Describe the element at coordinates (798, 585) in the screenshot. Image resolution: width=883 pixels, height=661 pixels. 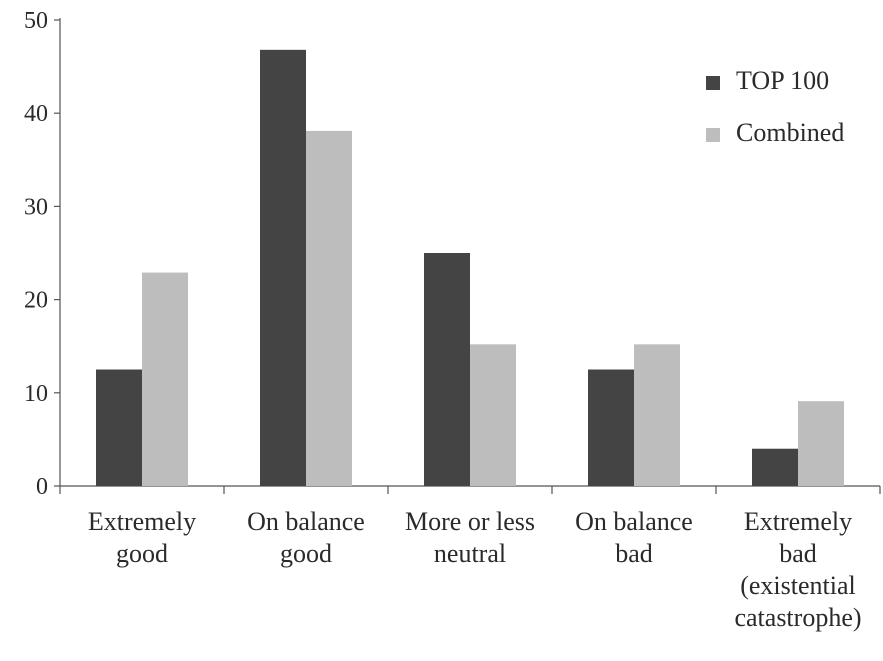
I see `x-tick-label-line: (existential` at that location.